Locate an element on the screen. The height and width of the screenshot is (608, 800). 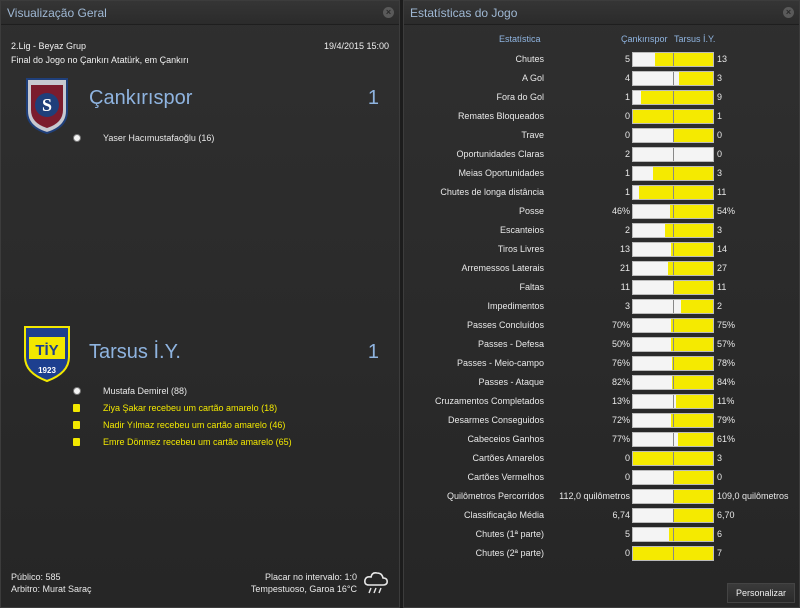
away-team-name: Tarsus İ.Y. is located at coordinates (135, 352).